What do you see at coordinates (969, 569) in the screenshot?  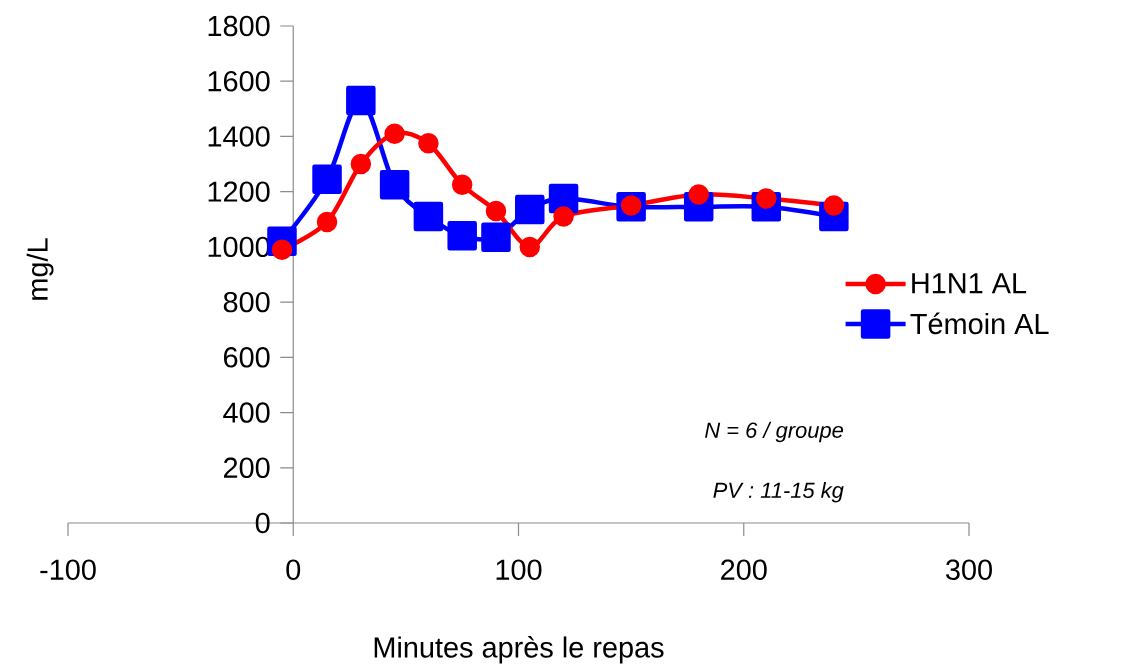 I see `x-tick-label: 300` at bounding box center [969, 569].